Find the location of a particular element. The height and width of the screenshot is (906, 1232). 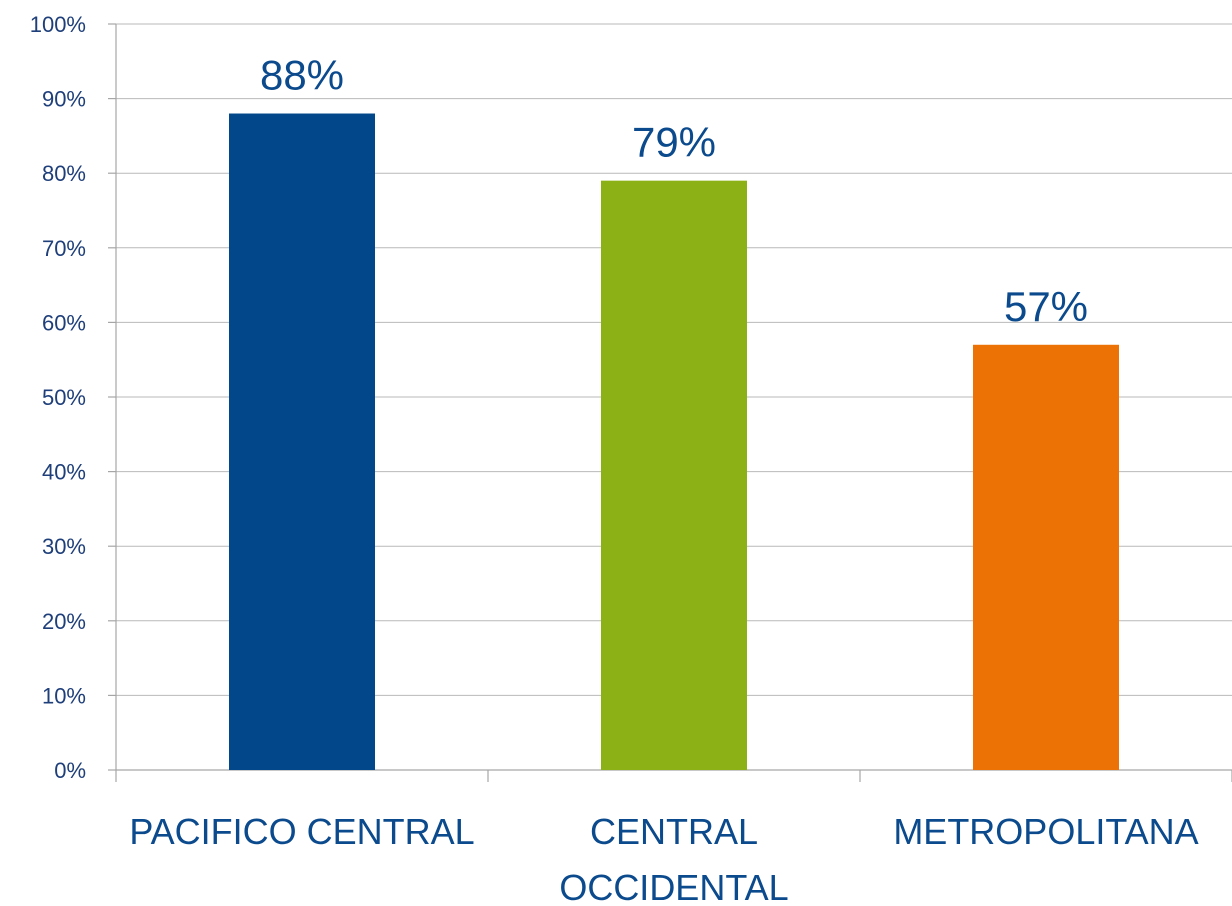

y-tick-label: 60% is located at coordinates (64, 322).